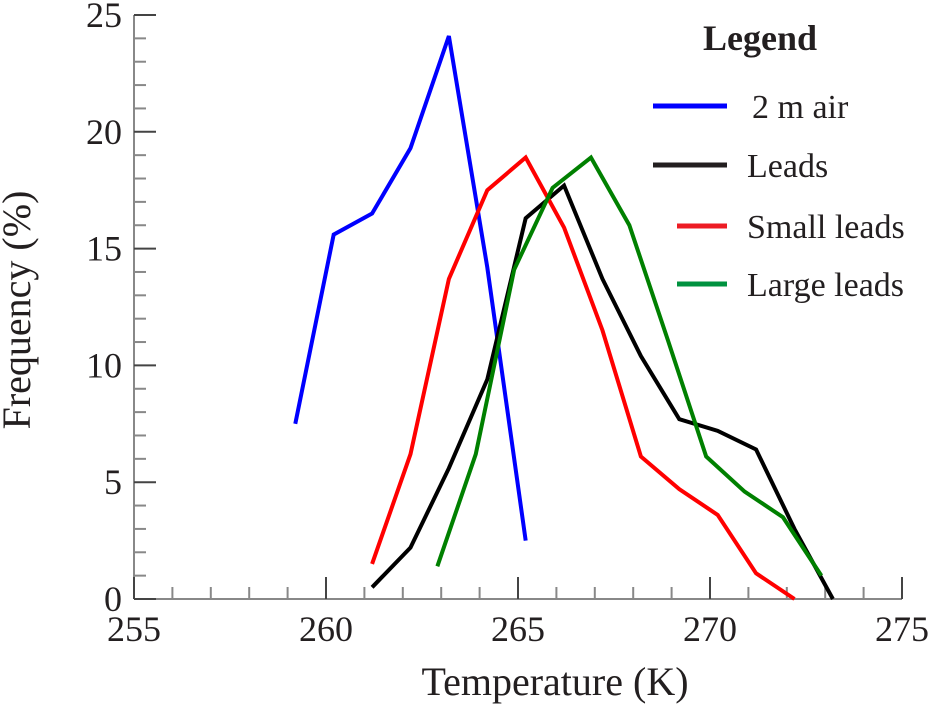  Describe the element at coordinates (104, 249) in the screenshot. I see `y-tick-label: 15` at that location.